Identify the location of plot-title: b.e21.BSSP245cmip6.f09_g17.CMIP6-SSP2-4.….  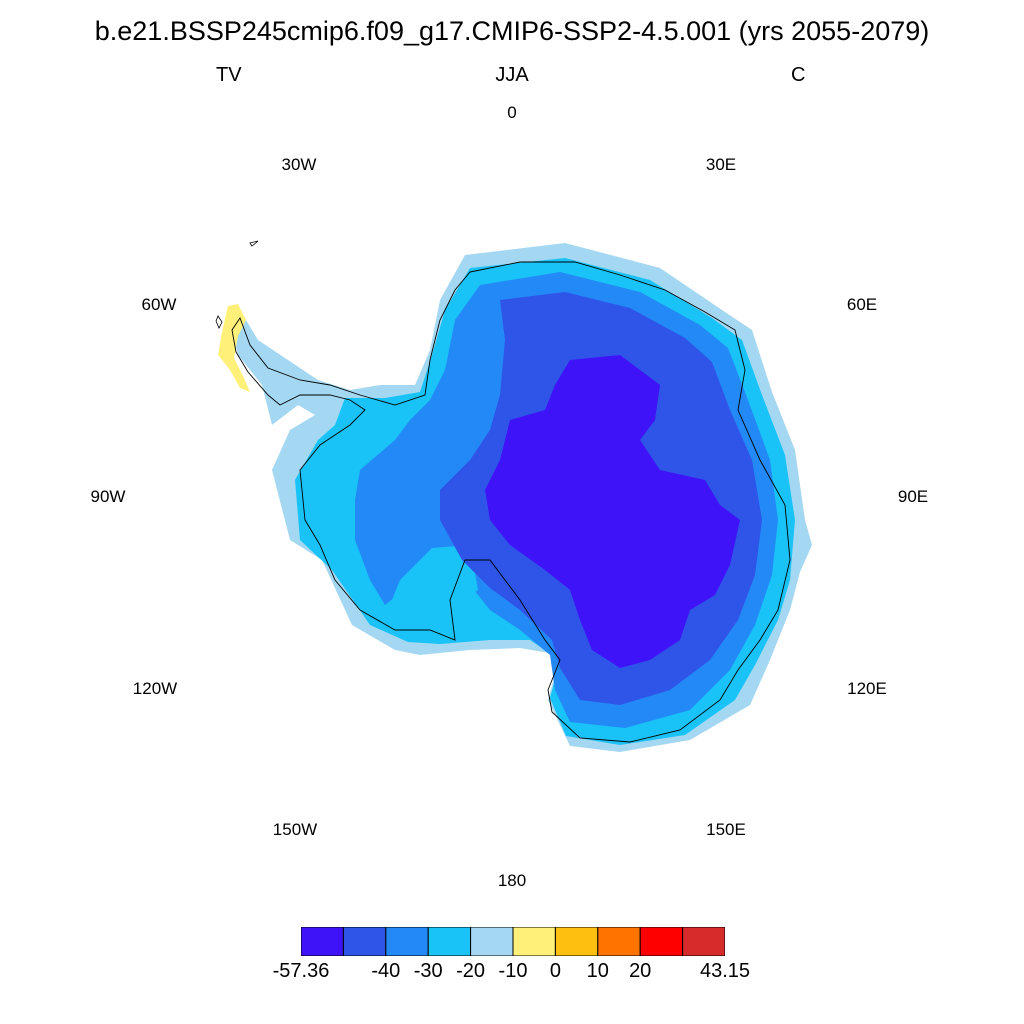
(512, 31).